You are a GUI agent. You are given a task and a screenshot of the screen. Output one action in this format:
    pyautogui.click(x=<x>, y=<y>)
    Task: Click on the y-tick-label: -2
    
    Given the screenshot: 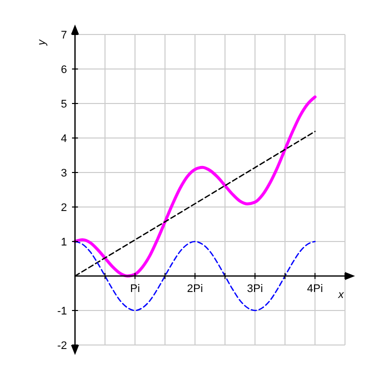 What is the action you would take?
    pyautogui.click(x=62, y=346)
    